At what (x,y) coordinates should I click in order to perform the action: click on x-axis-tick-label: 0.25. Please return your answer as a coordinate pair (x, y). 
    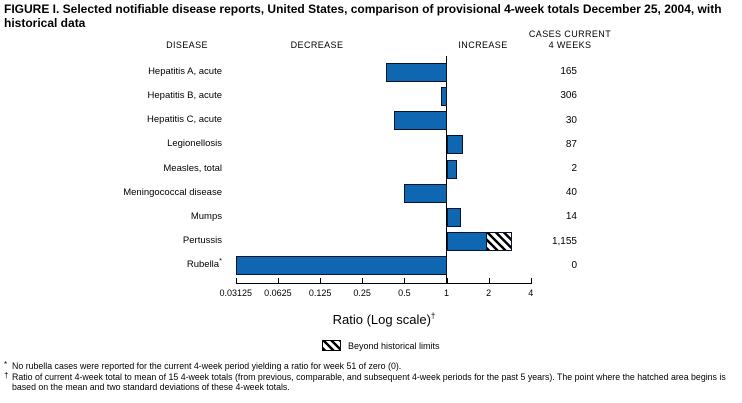
    Looking at the image, I should click on (362, 293).